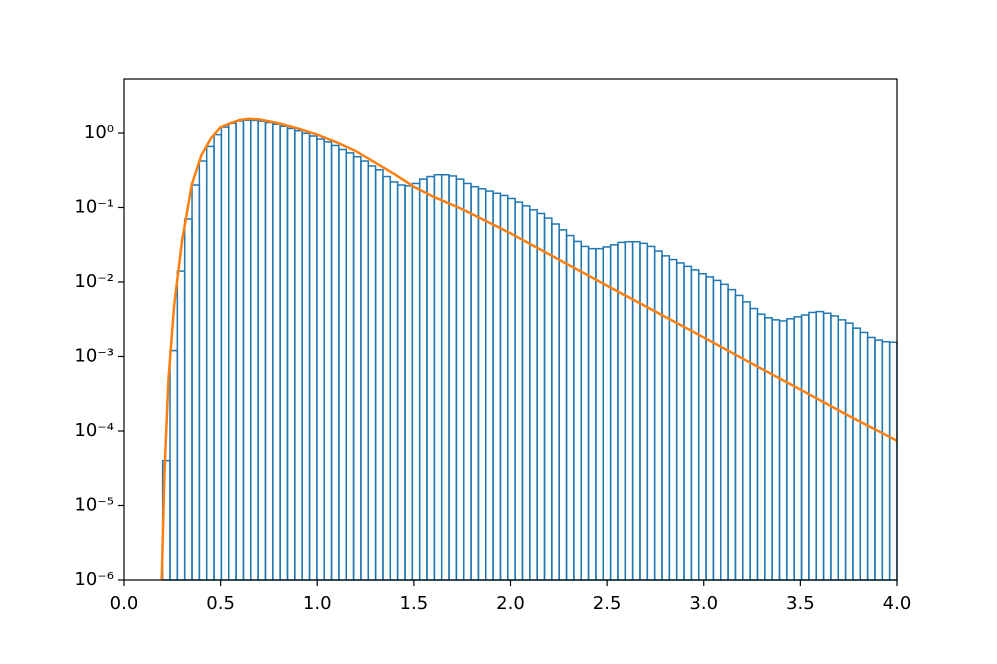 The width and height of the screenshot is (997, 664). I want to click on x-tick-label: 2.5, so click(607, 603).